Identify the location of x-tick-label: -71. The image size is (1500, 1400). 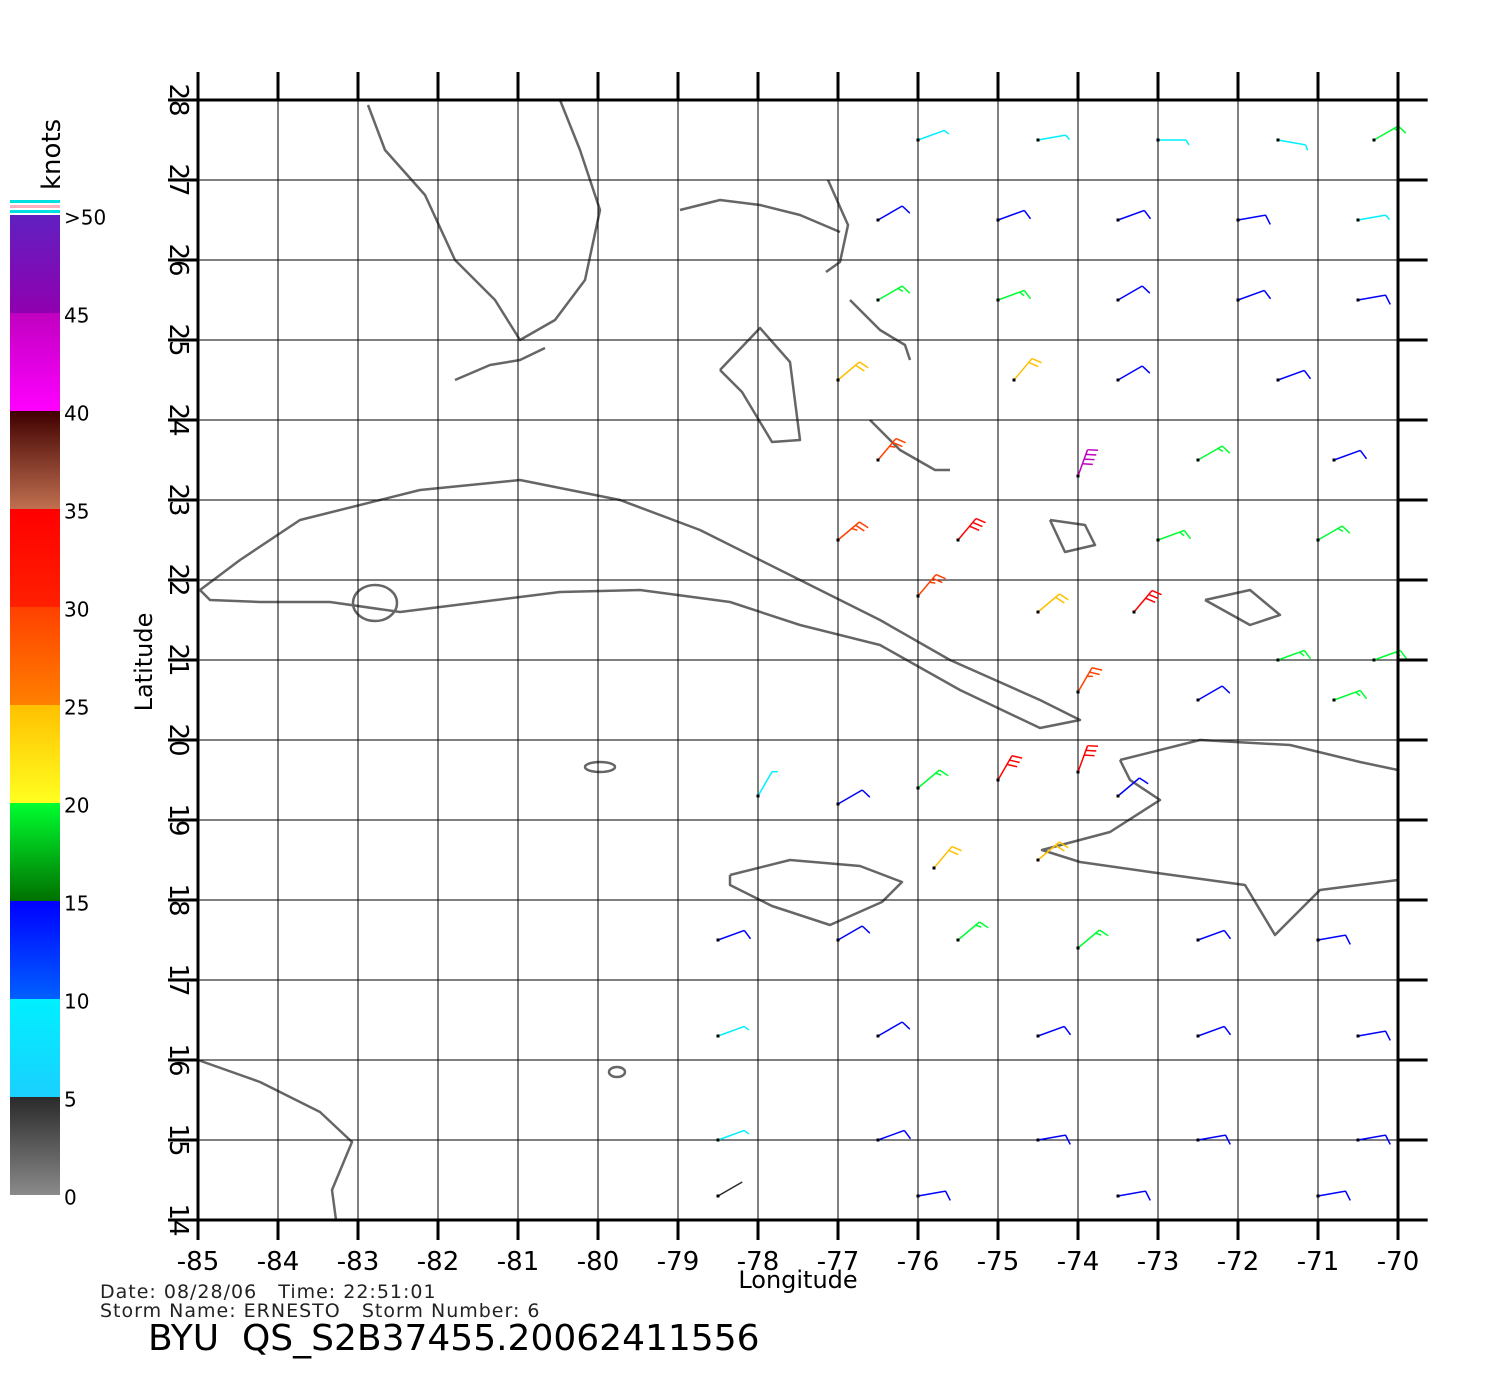
(1318, 1262).